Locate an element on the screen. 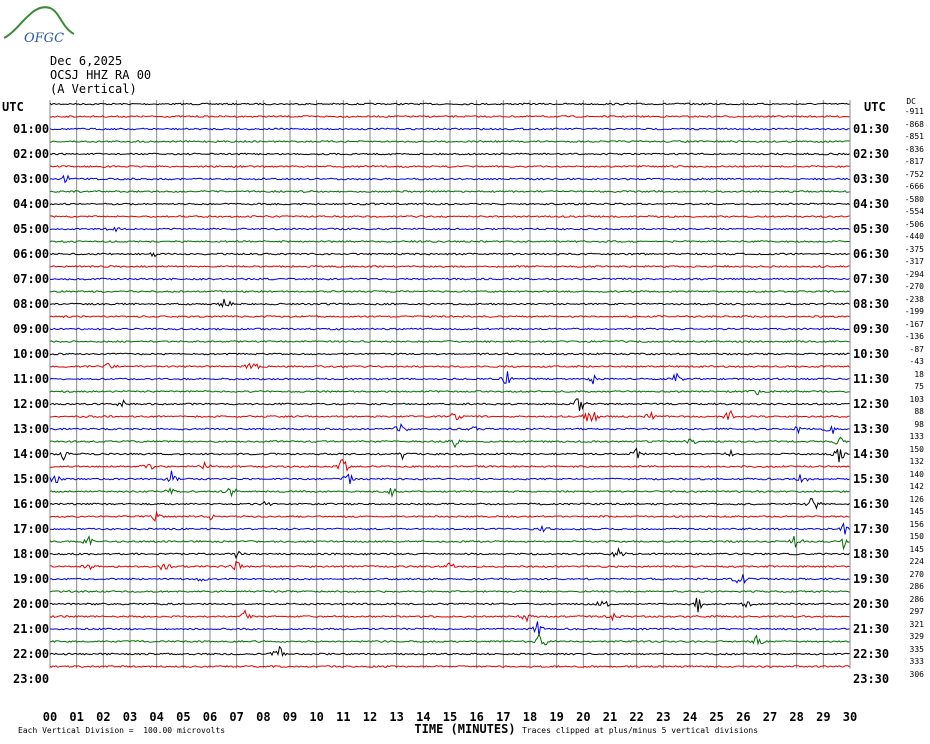 This screenshot has width=930, height=744. hour-label-left: 02:00 is located at coordinates (31, 154).